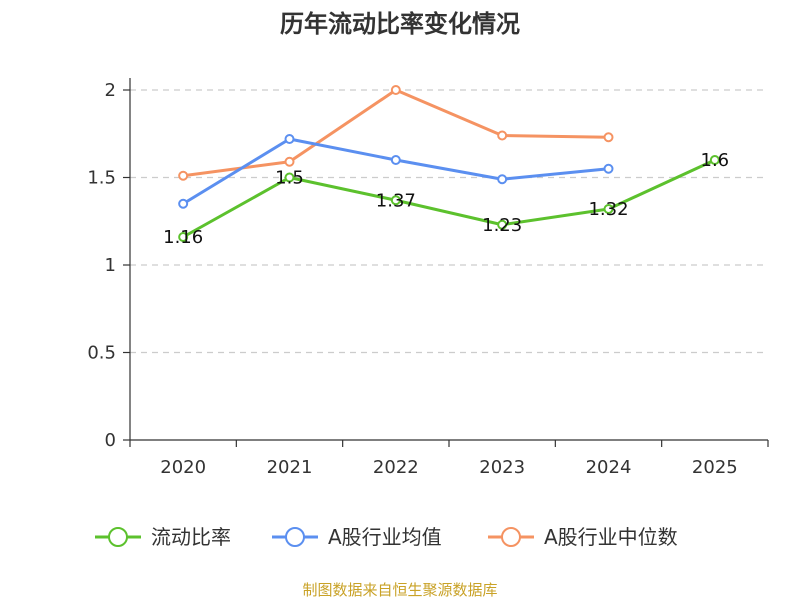 This screenshot has width=800, height=600. Describe the element at coordinates (715, 467) in the screenshot. I see `x-tick-label: 2025` at that location.